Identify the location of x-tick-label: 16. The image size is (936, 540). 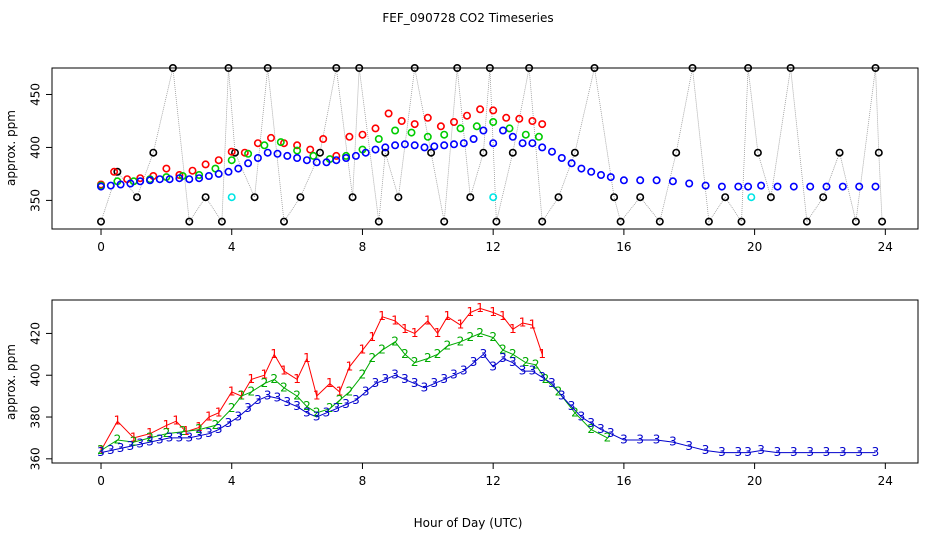
(623, 247).